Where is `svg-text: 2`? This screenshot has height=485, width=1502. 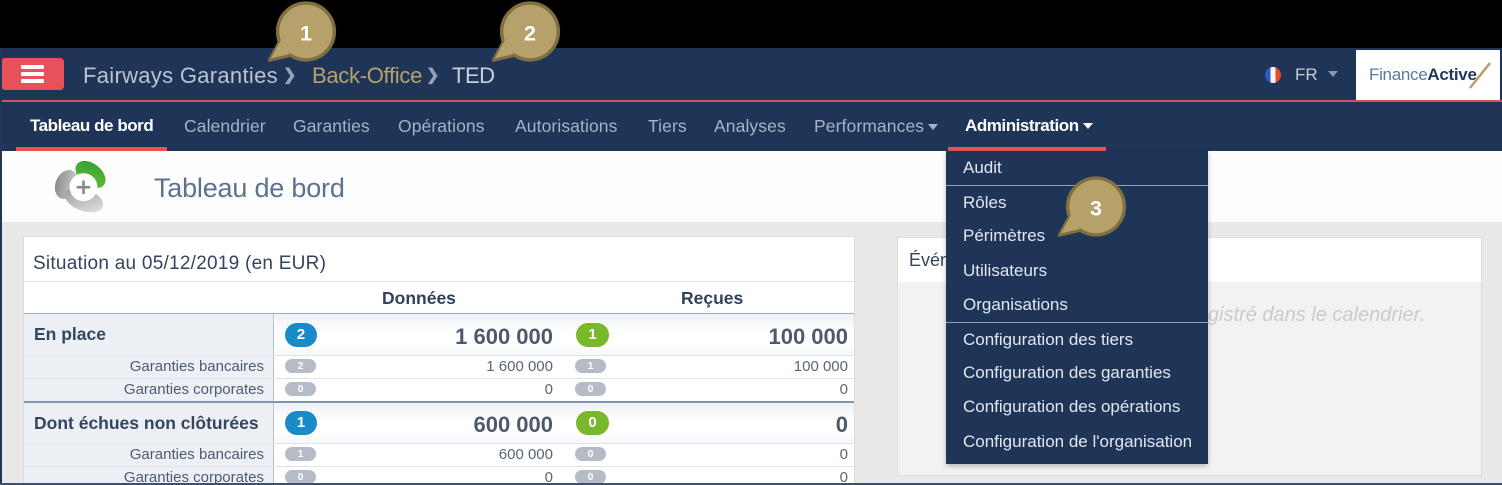
svg-text: 2 is located at coordinates (530, 34).